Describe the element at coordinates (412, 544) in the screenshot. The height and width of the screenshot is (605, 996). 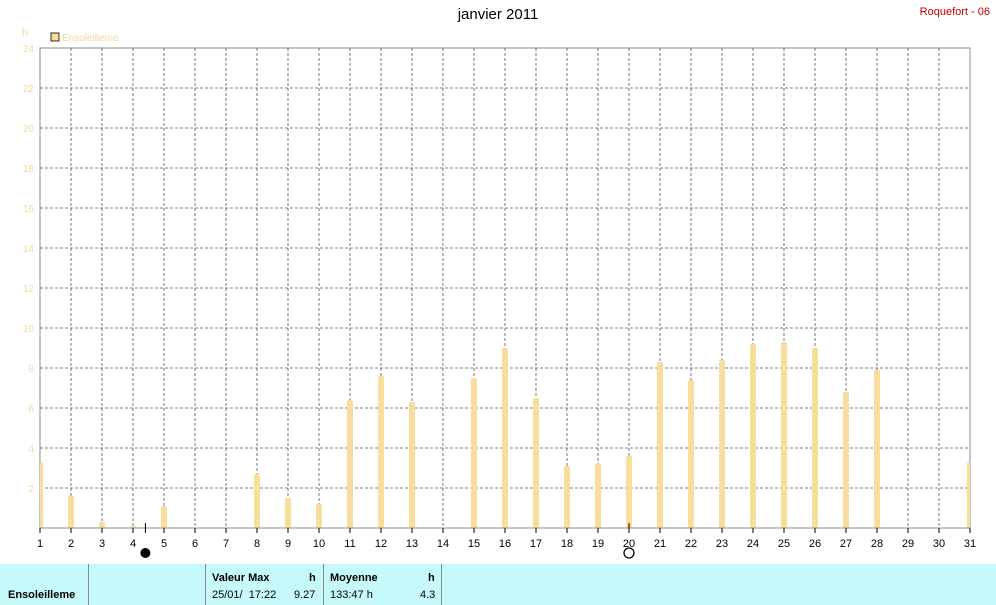
I see `x-tick-label: 13` at that location.